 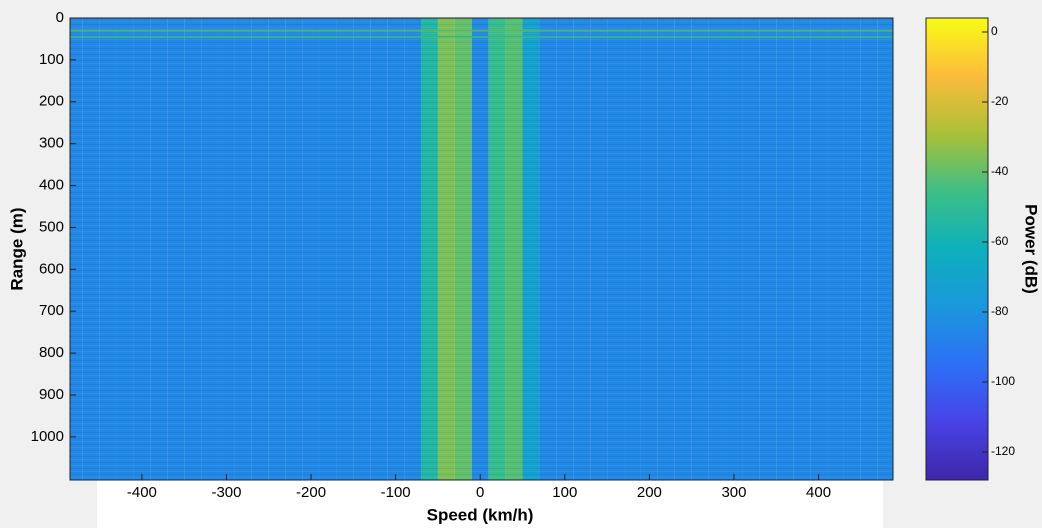 What do you see at coordinates (142, 492) in the screenshot?
I see `x-tick-label: -400` at bounding box center [142, 492].